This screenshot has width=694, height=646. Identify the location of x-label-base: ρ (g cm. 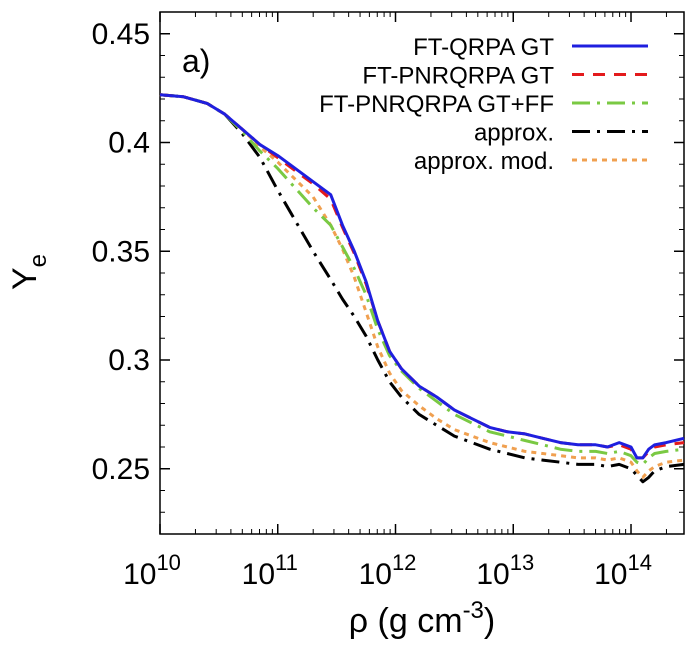
(406, 621).